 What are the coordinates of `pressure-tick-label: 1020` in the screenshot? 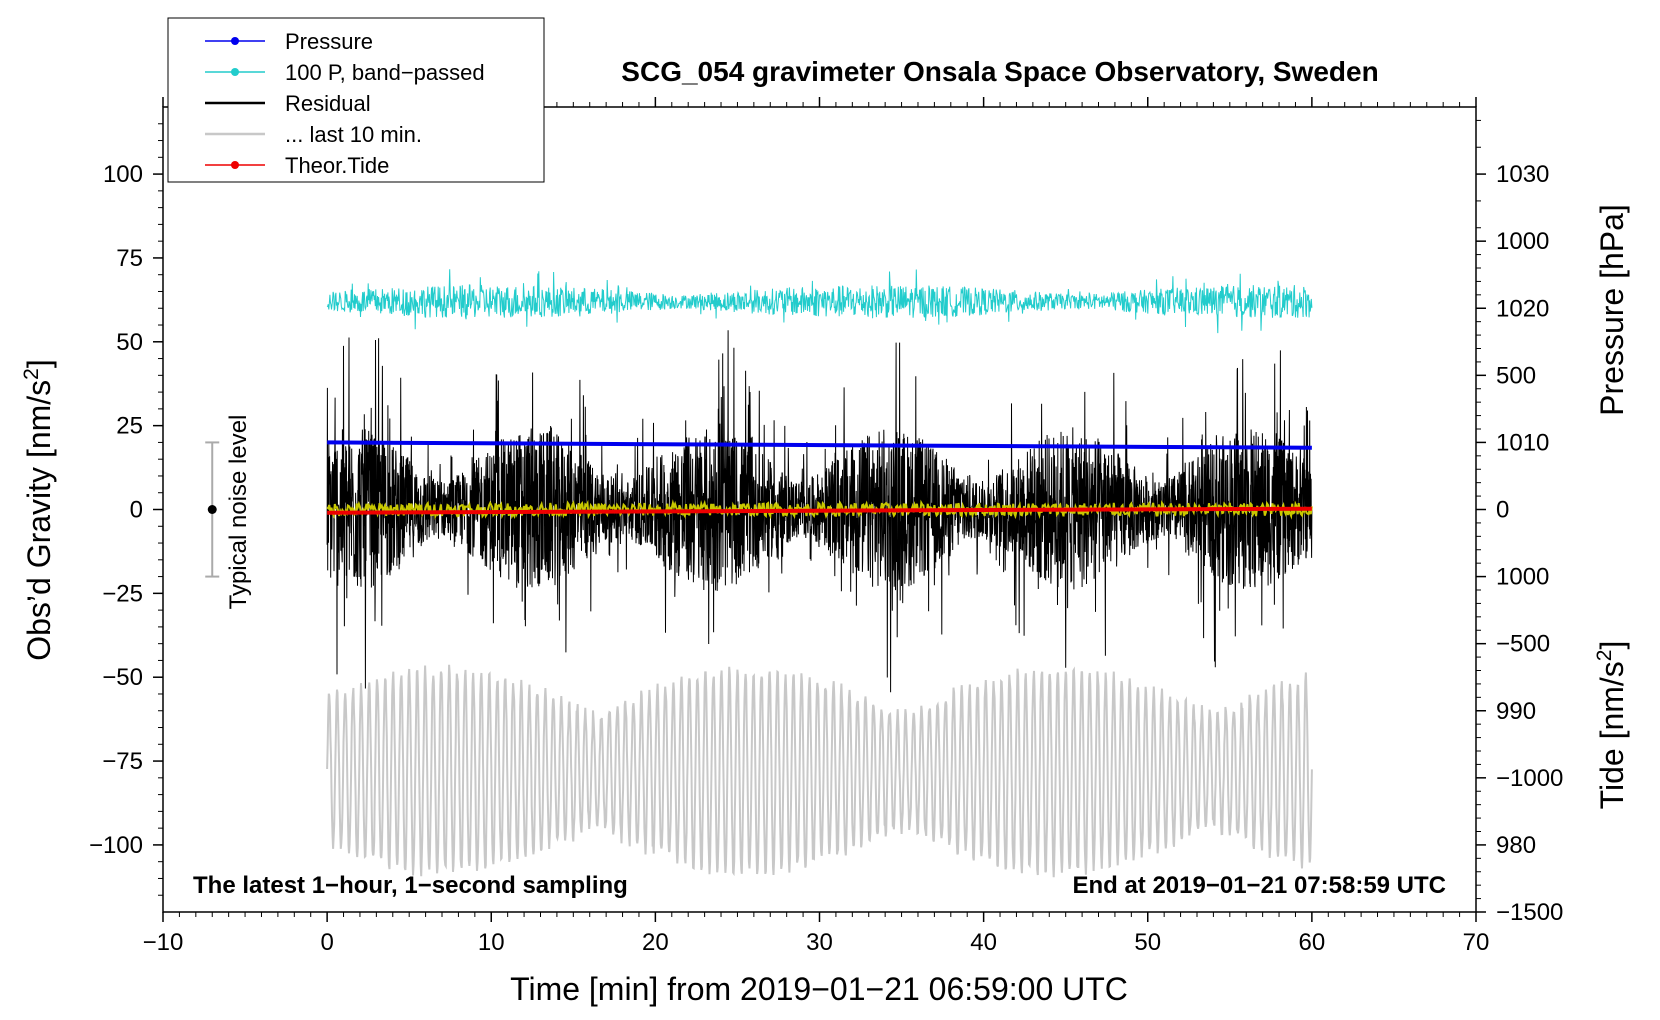 It's located at (1522, 308).